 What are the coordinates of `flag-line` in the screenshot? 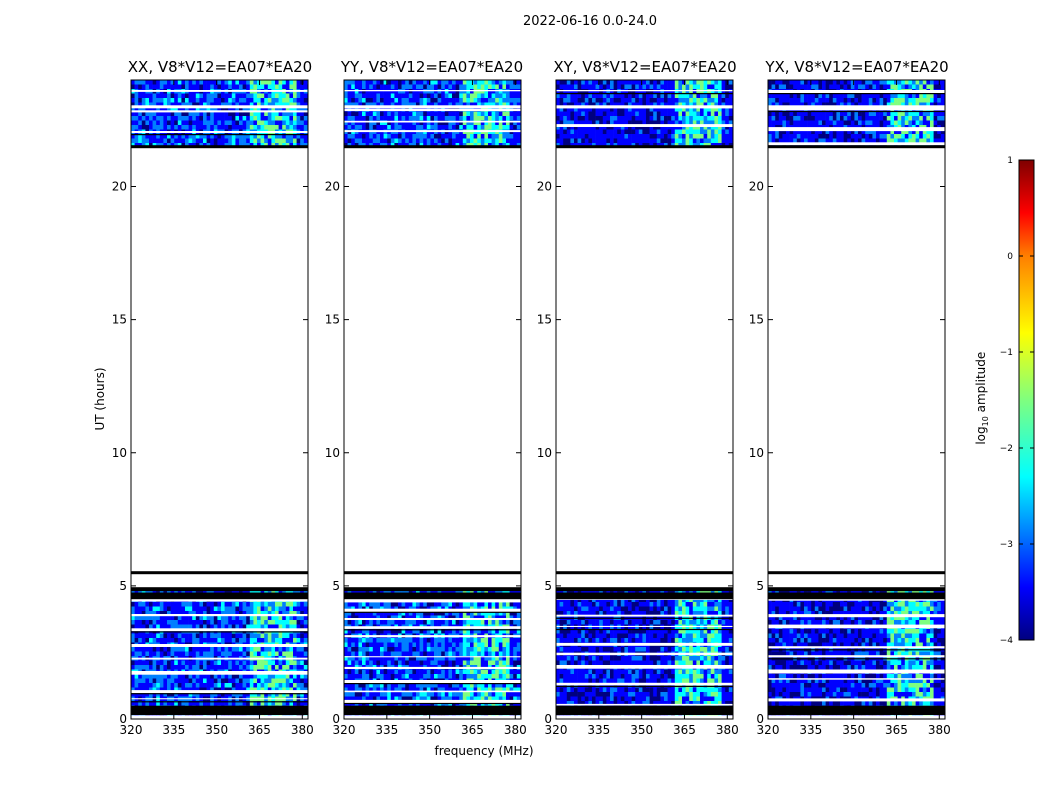 It's located at (432, 657).